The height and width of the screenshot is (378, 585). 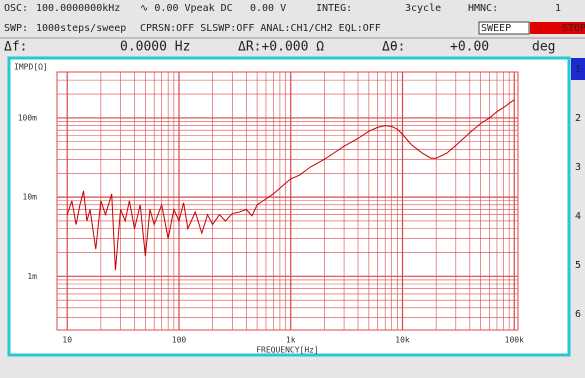 What do you see at coordinates (30, 197) in the screenshot?
I see `y-tick-label: 10m` at bounding box center [30, 197].